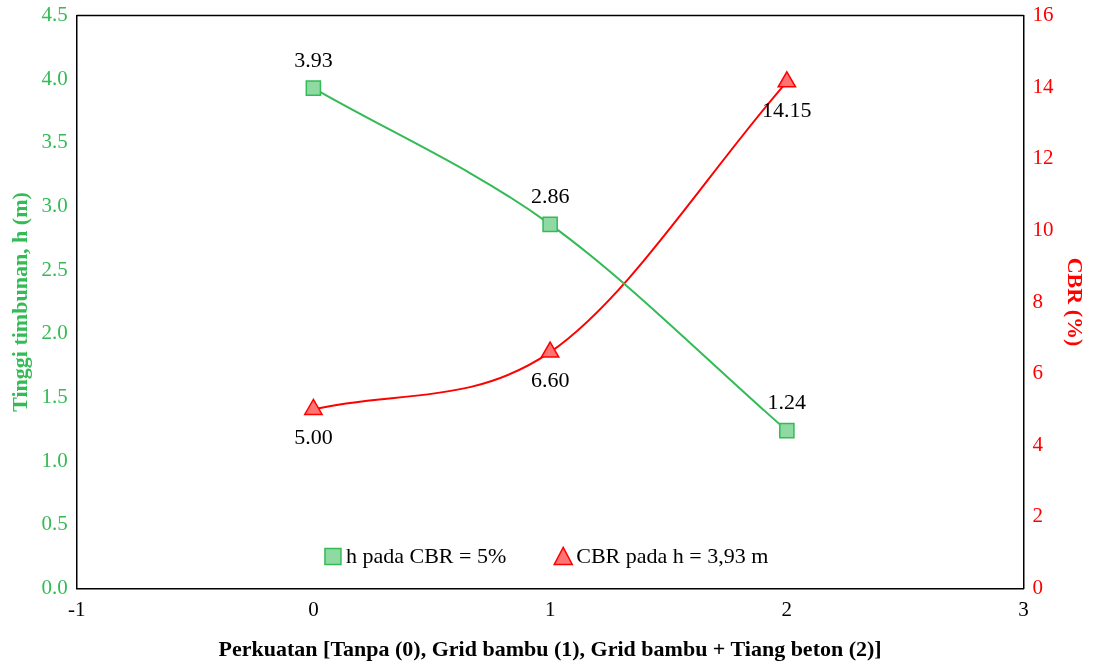 The image size is (1101, 672). Describe the element at coordinates (1043, 85) in the screenshot. I see `y2-tick-label: 14` at that location.